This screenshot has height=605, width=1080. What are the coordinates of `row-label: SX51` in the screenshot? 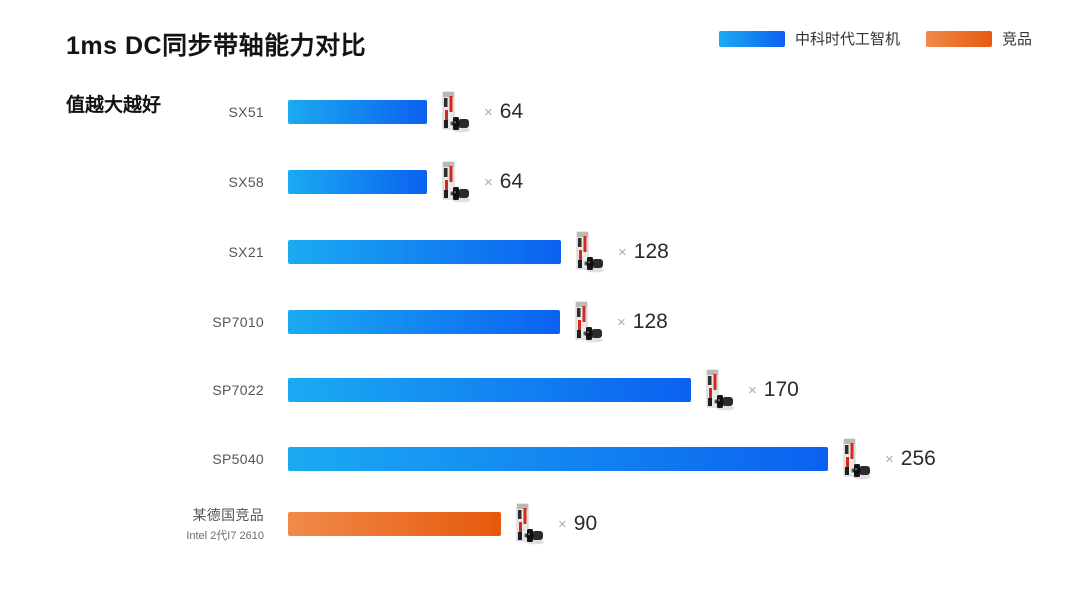 It's located at (132, 112).